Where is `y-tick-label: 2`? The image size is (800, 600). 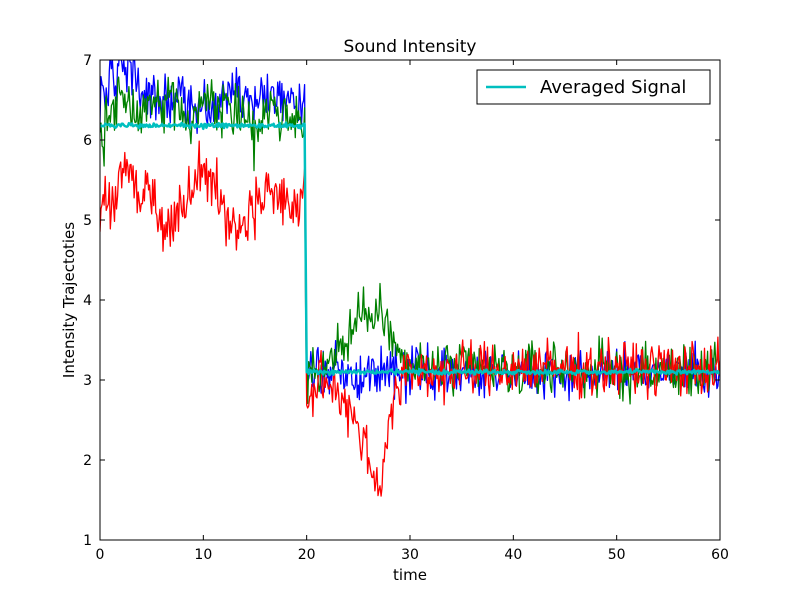
y-tick-label: 2 is located at coordinates (87, 461).